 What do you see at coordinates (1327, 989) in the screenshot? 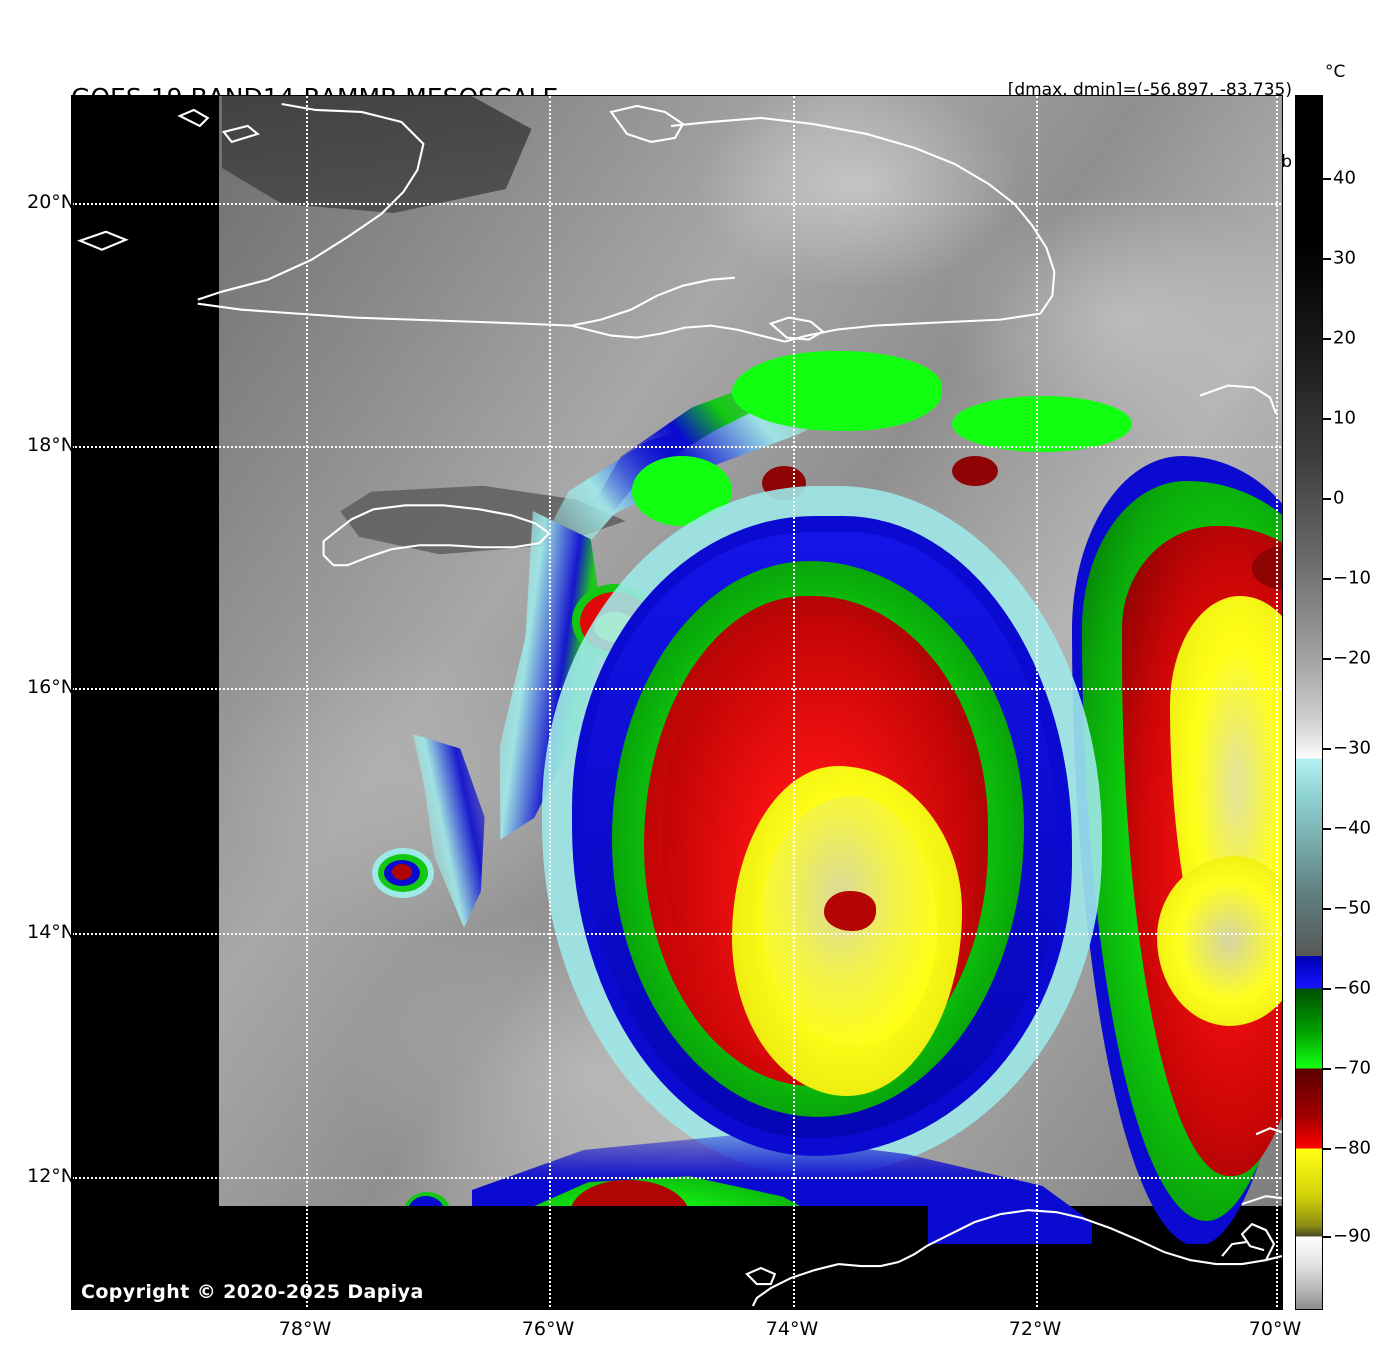
I see `colorbar-tick-neg60` at bounding box center [1327, 989].